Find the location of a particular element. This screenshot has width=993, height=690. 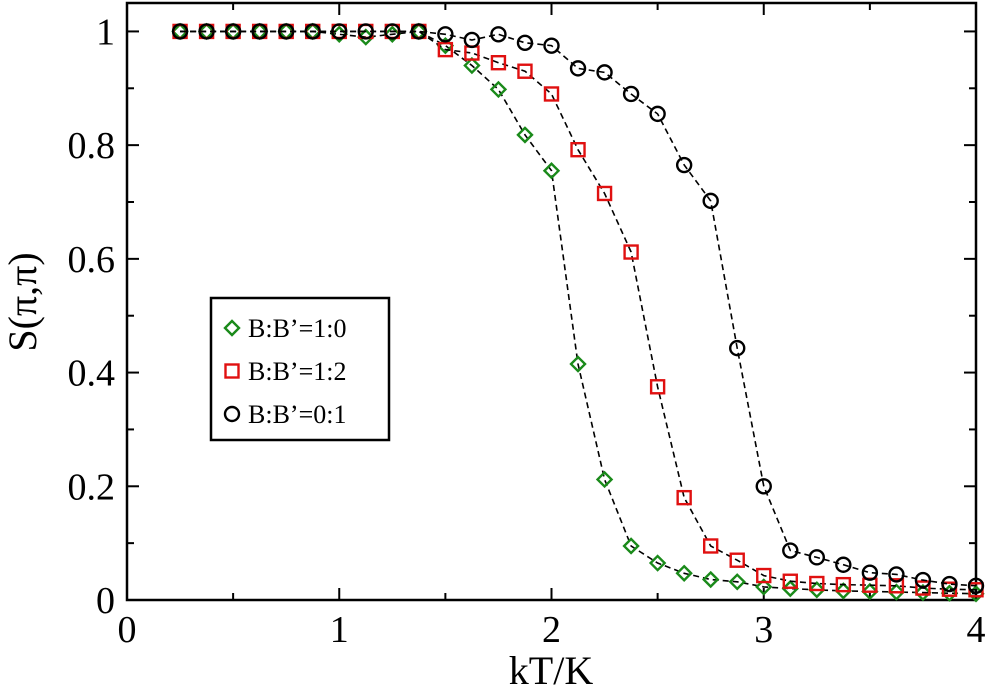

y-tick-label: 0 is located at coordinates (105, 601).